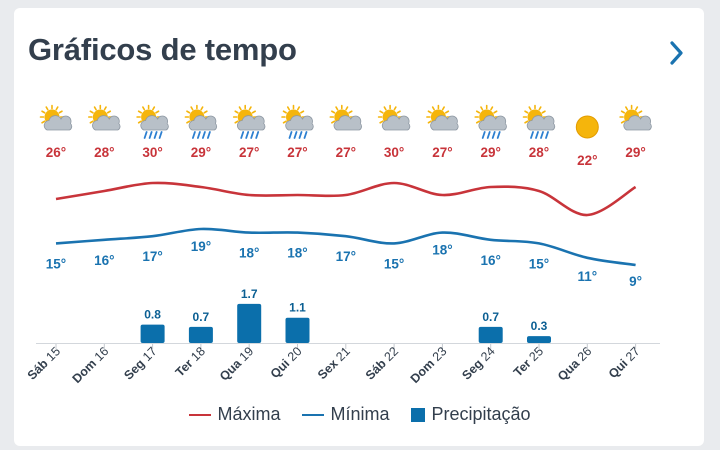  I want to click on x-tick-label: Ter 18, so click(190, 361).